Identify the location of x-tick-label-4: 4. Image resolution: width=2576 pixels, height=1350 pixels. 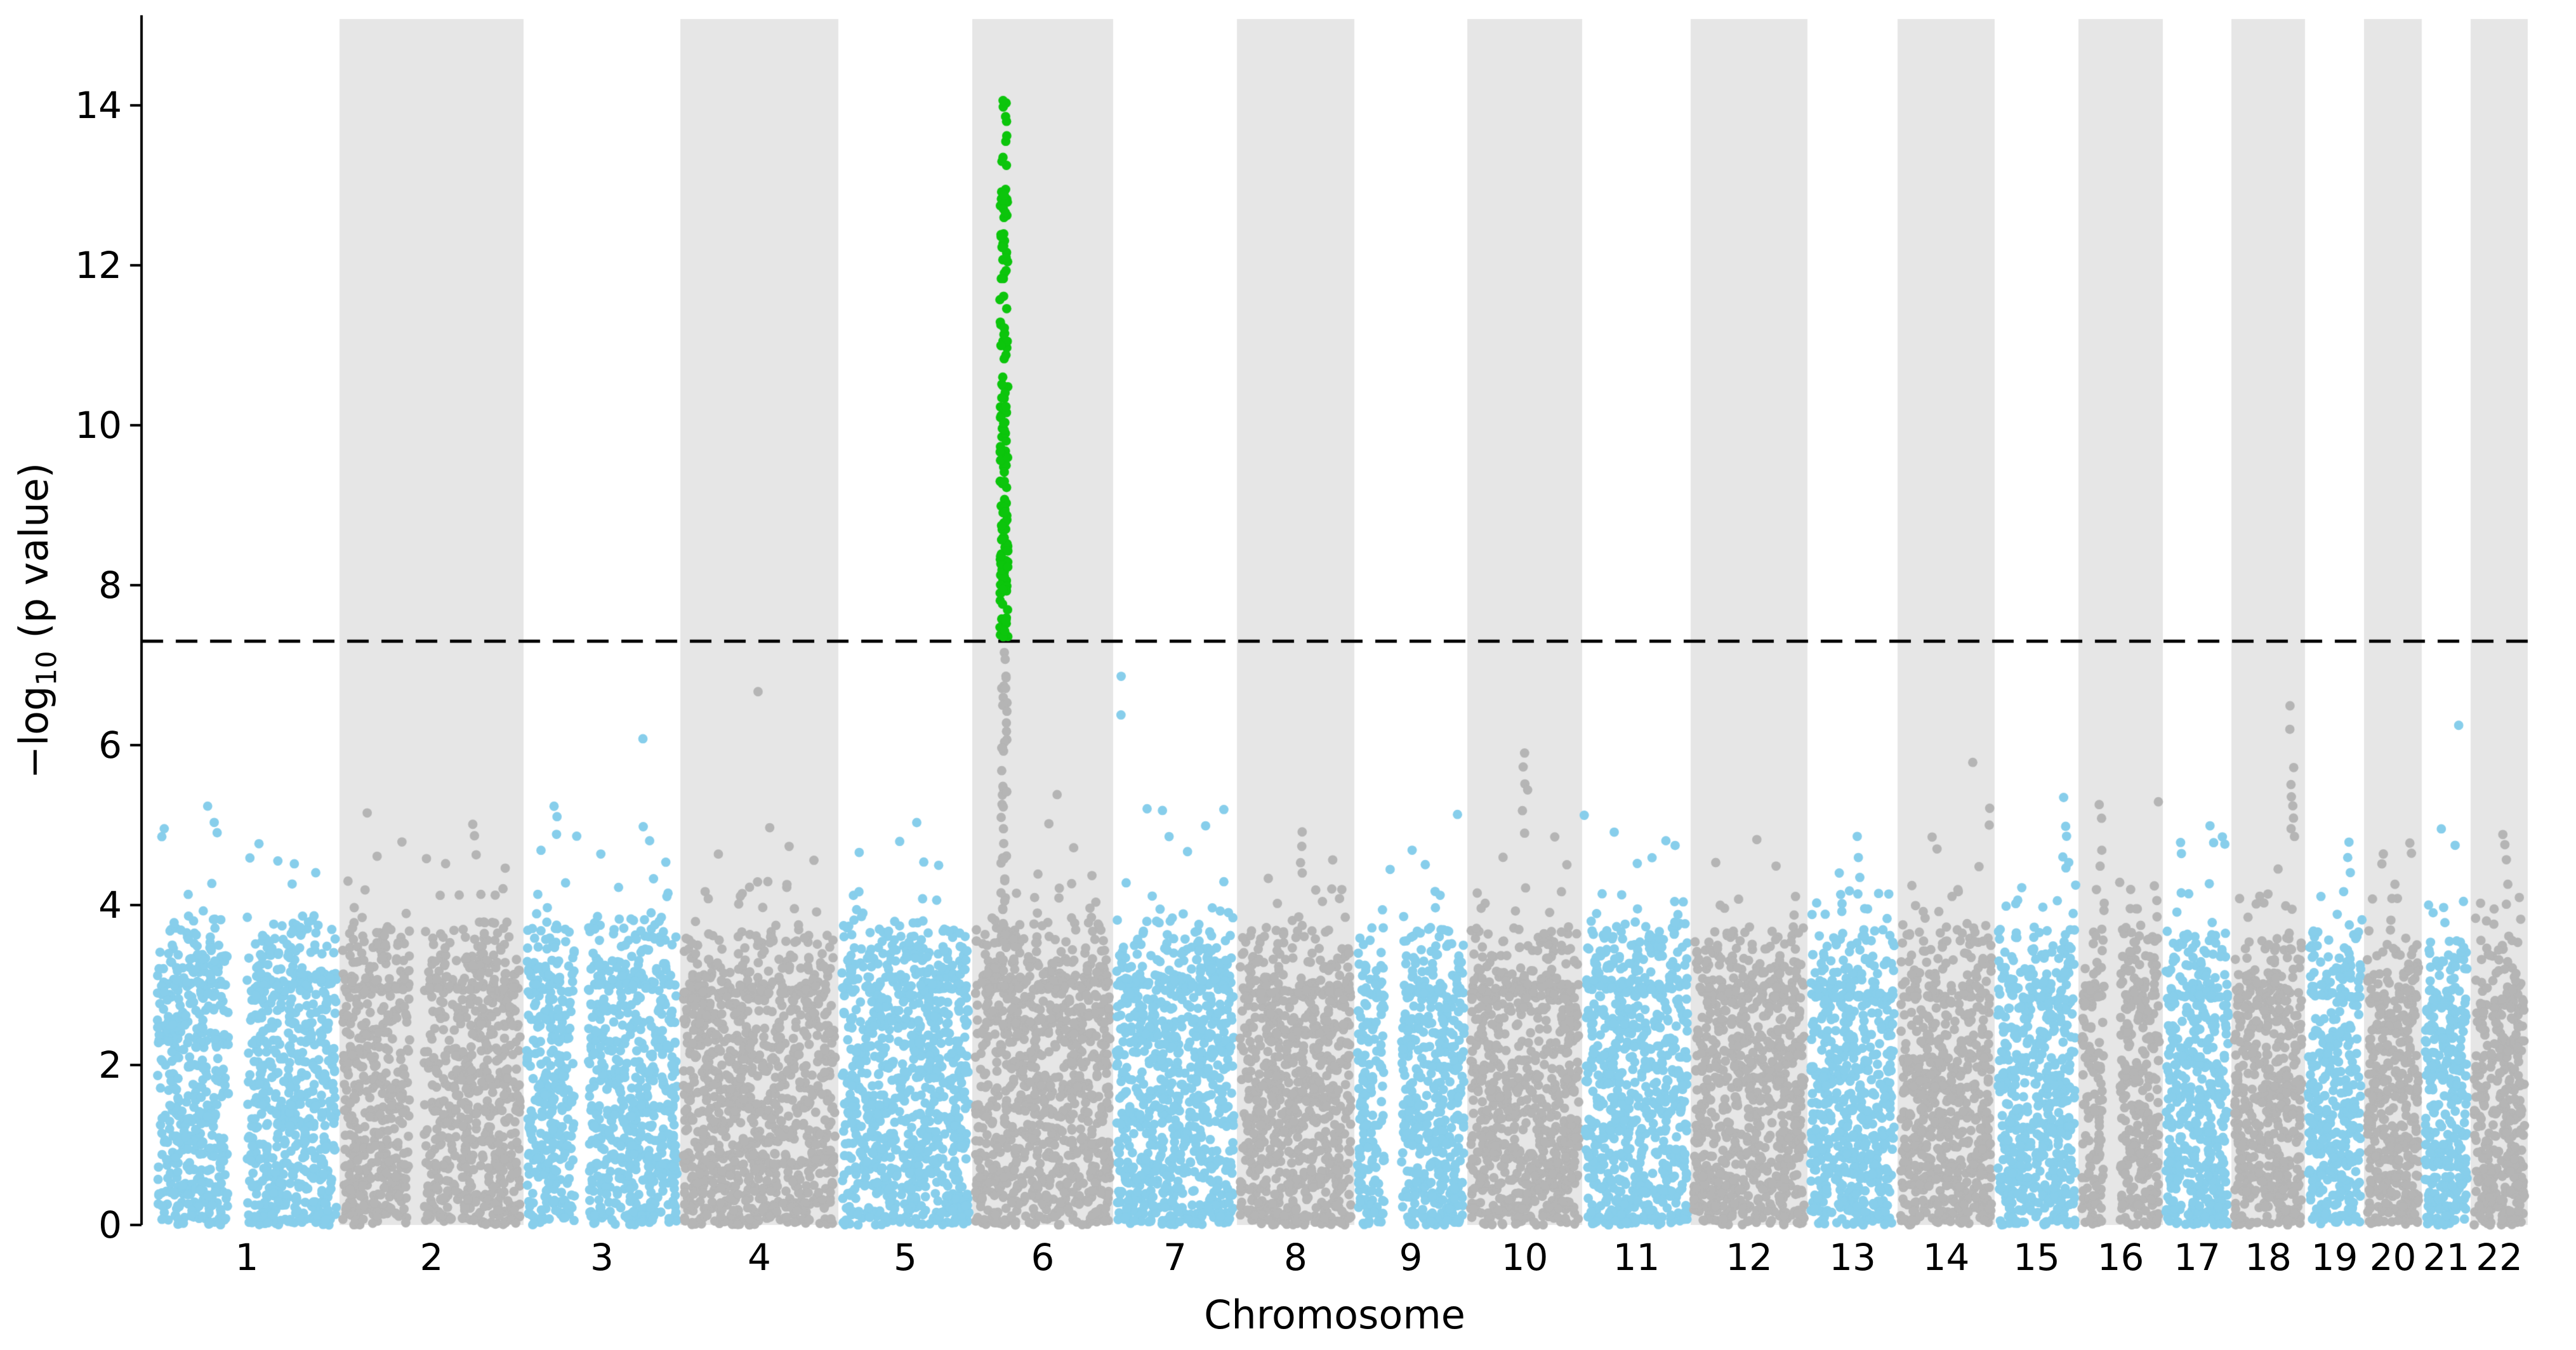
(760, 1257).